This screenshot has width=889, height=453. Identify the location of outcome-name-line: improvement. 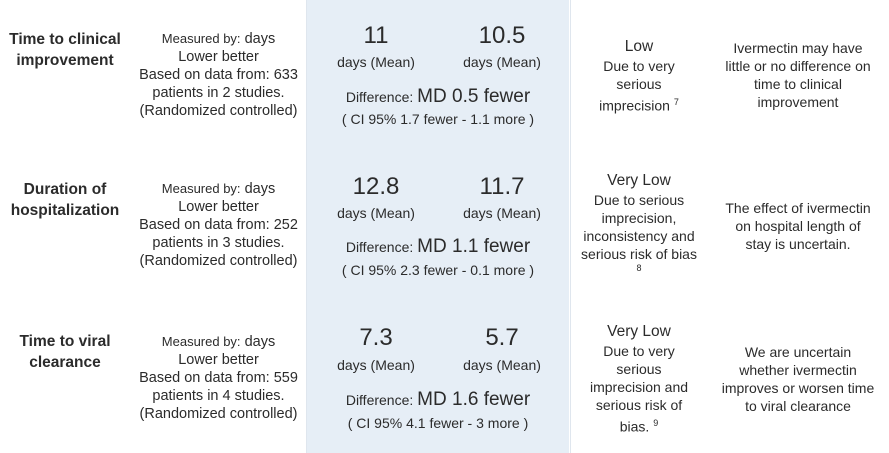
(65, 60).